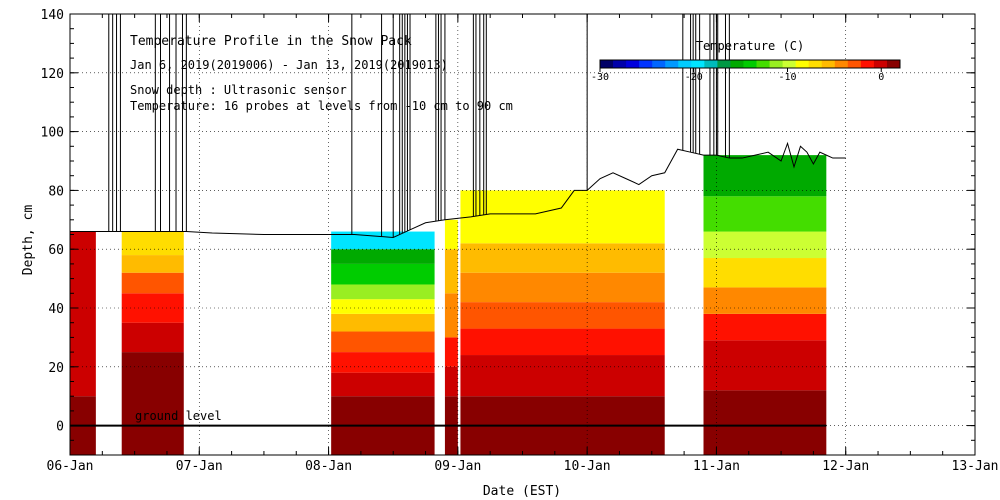 The image size is (1000, 500). I want to click on x-tick-label: 13-Jan, so click(975, 466).